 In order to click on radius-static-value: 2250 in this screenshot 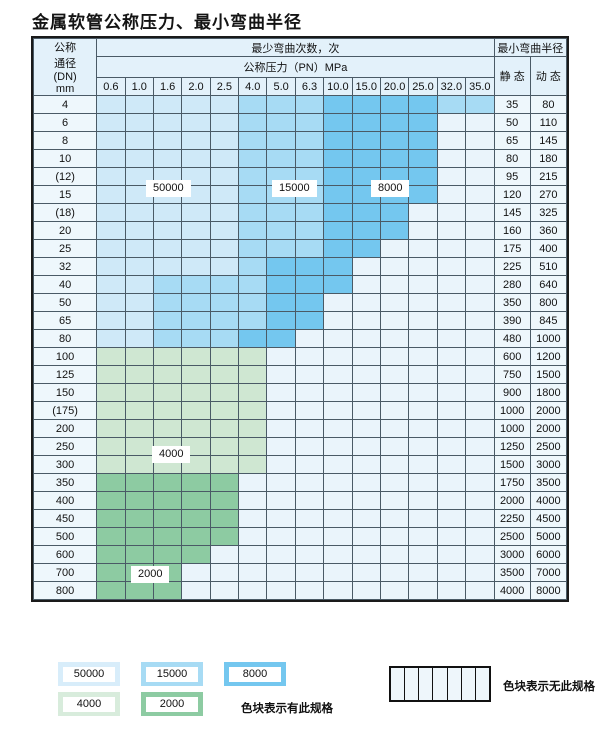, I will do `click(512, 518)`.